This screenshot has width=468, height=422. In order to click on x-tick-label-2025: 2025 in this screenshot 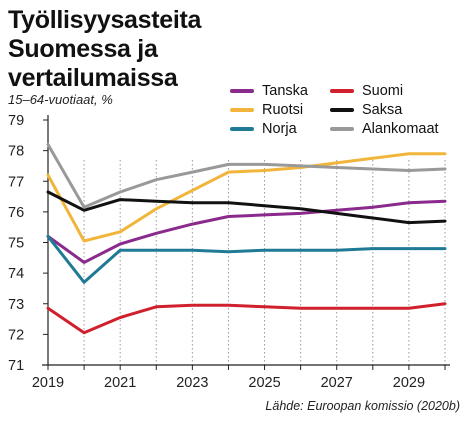, I will do `click(264, 383)`.